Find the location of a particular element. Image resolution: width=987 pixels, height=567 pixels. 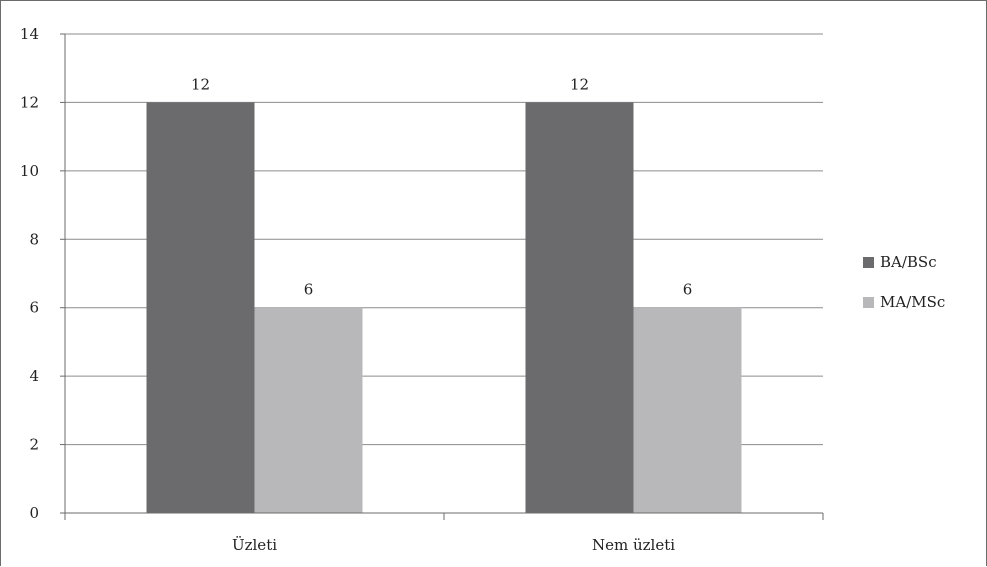

y-tick-label: 8 is located at coordinates (34, 239).